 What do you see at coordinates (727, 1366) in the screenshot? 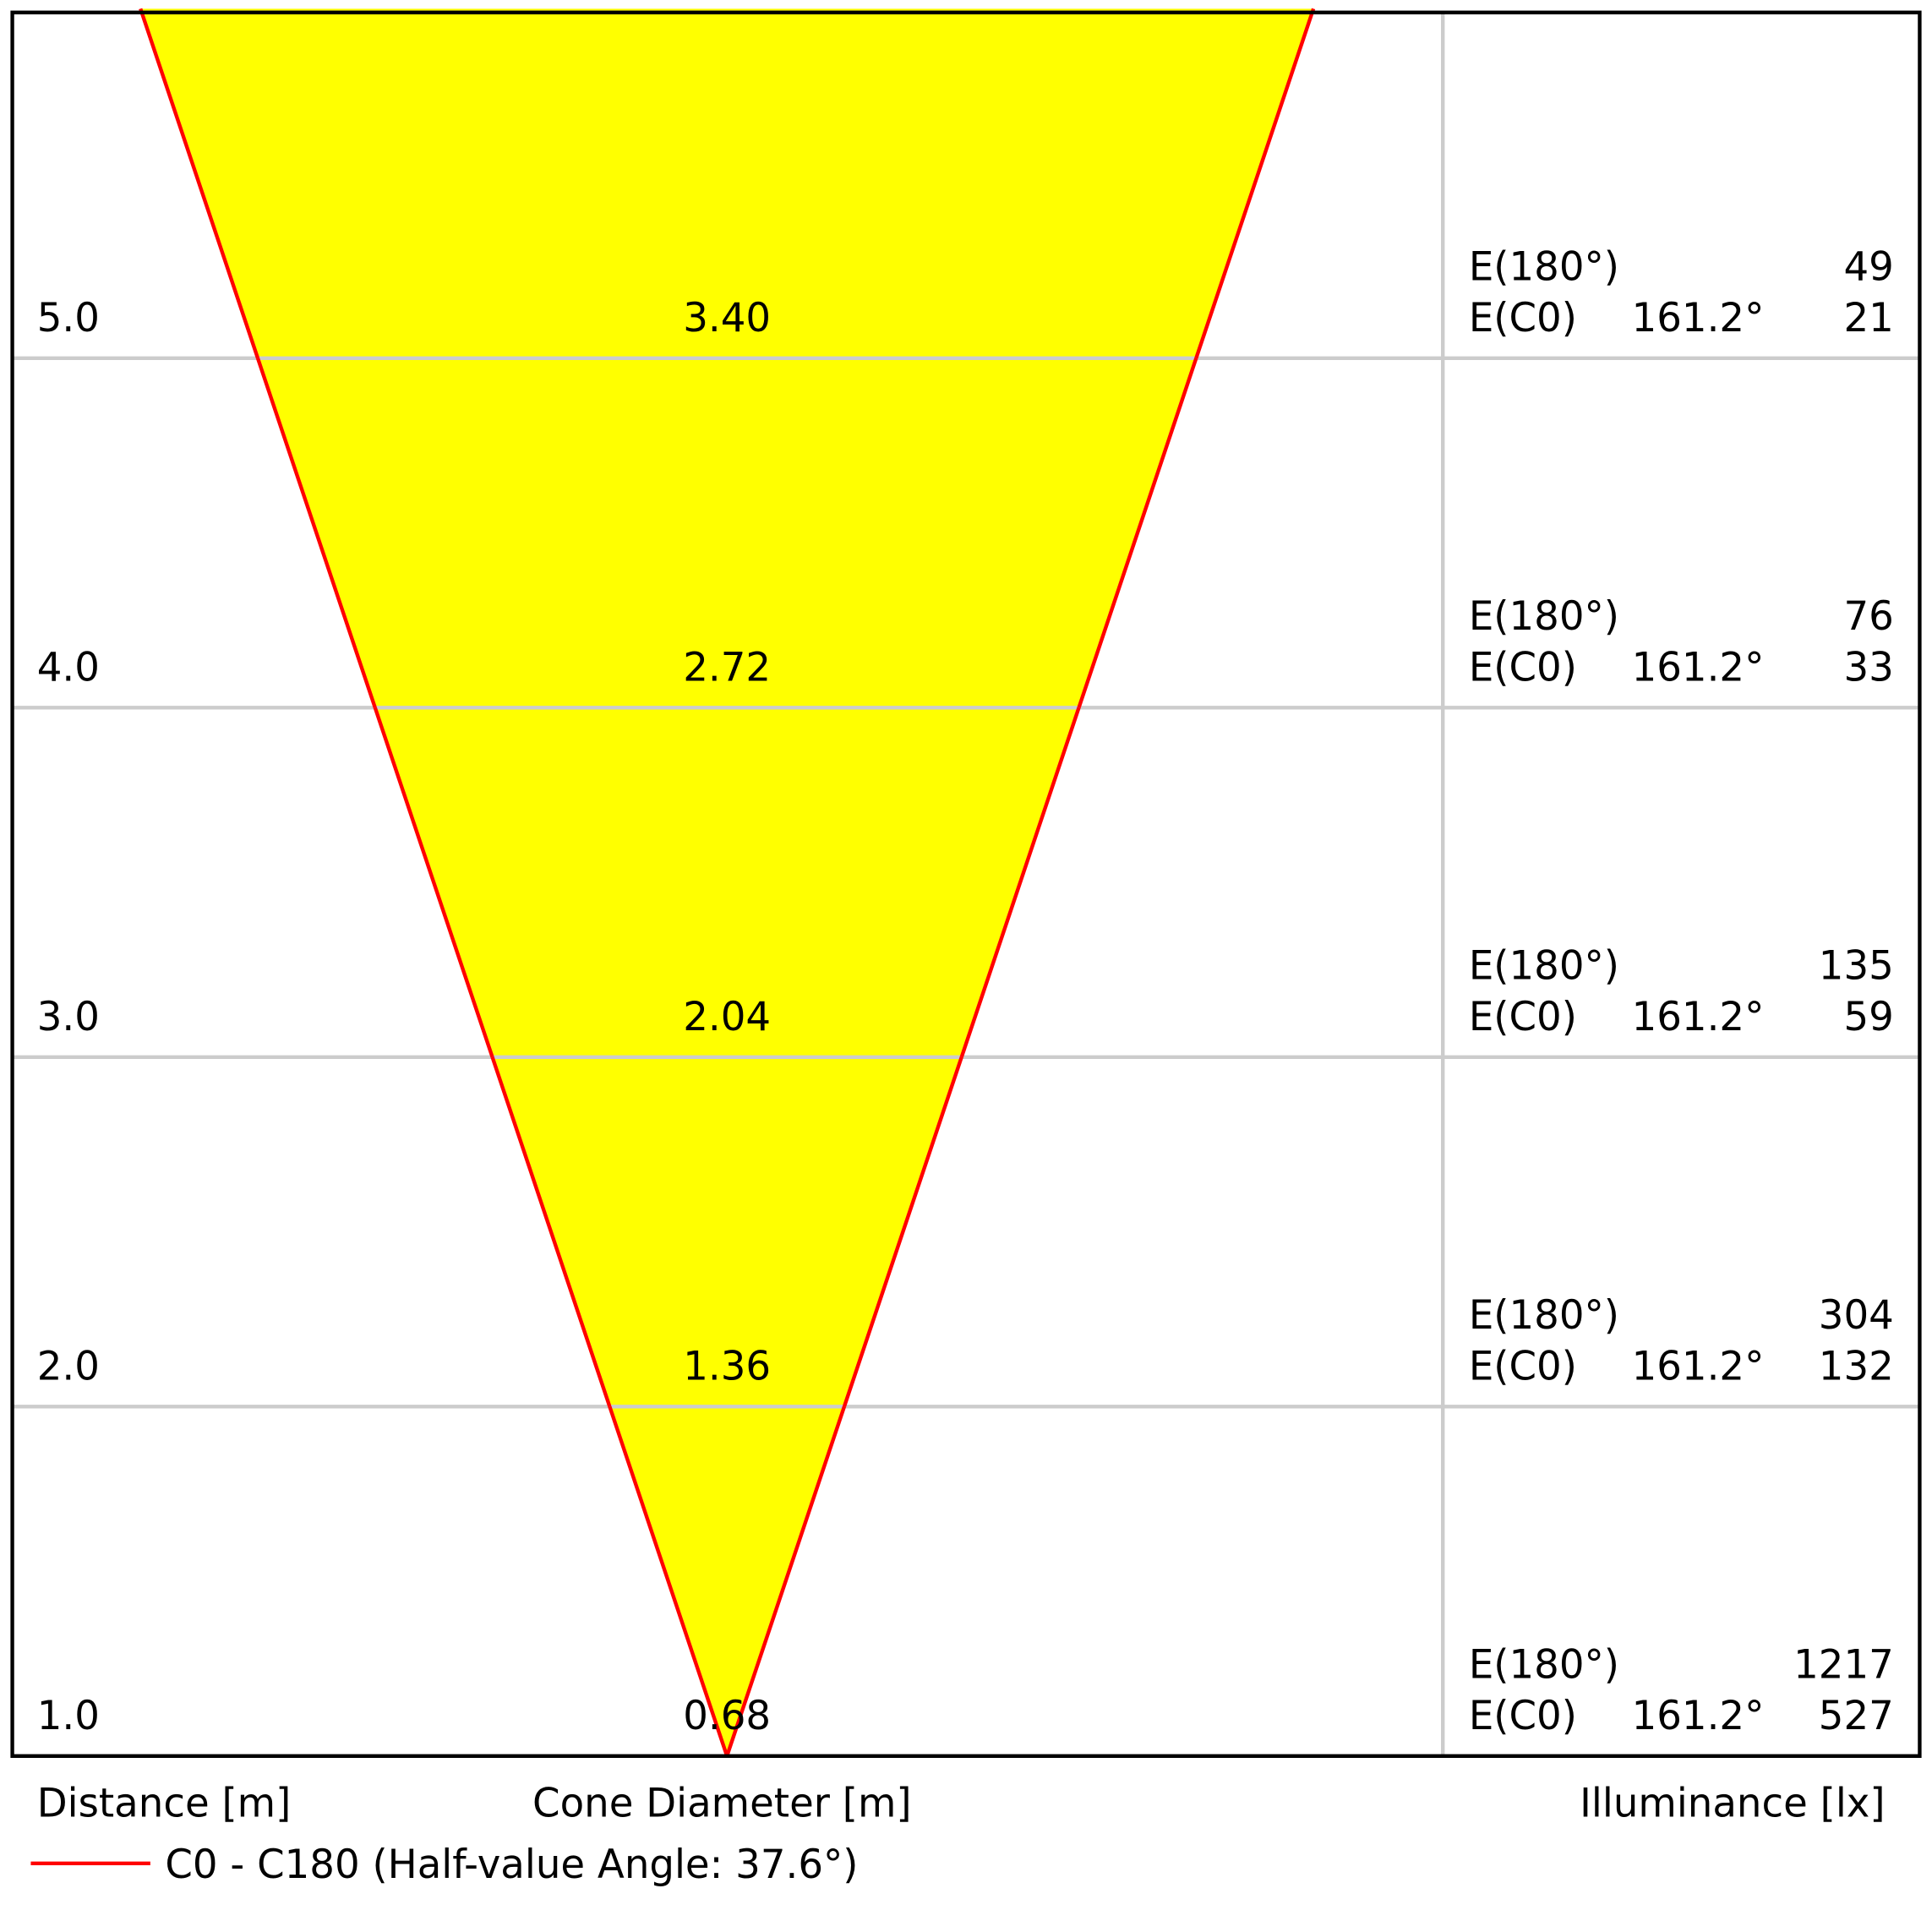
I see `diameter-label: 1.36` at bounding box center [727, 1366].